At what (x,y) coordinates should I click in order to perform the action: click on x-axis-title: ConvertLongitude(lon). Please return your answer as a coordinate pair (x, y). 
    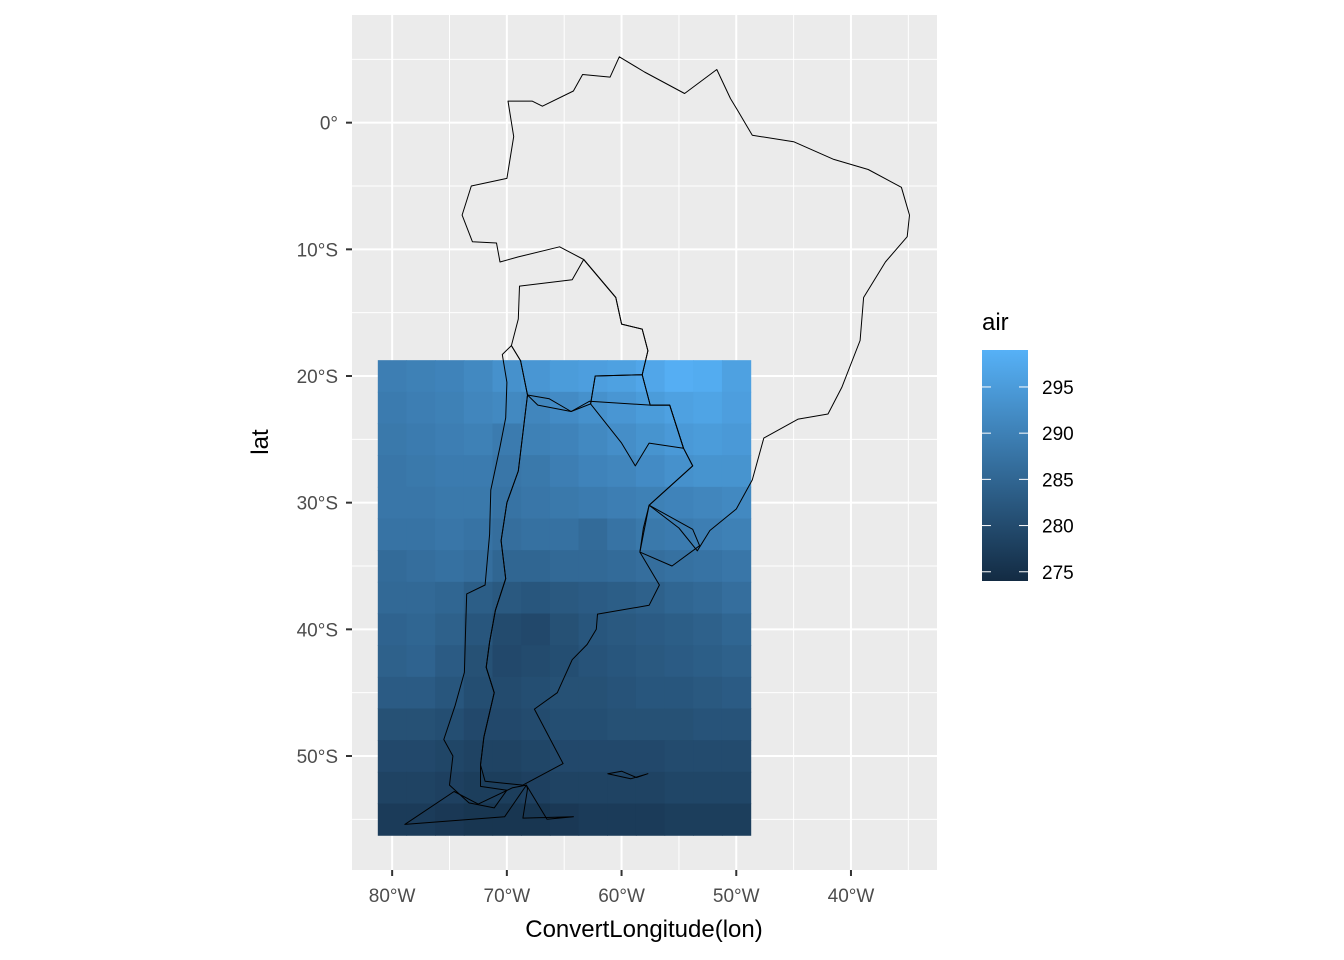
    Looking at the image, I should click on (643, 929).